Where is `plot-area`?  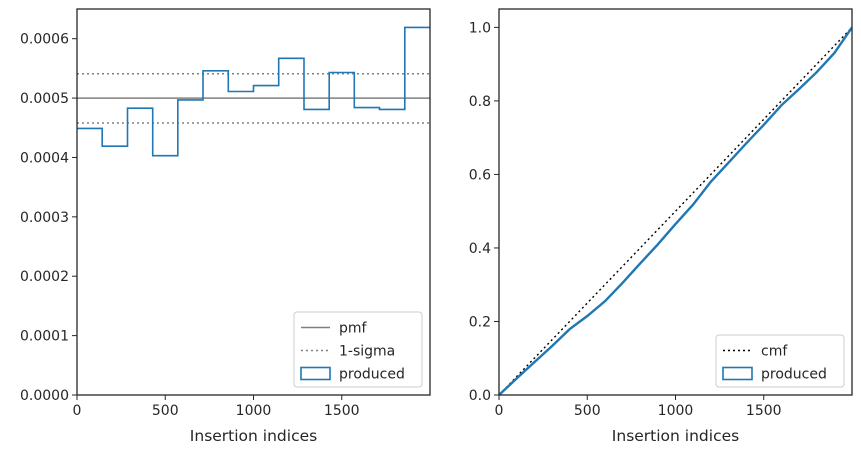
plot-area is located at coordinates (253, 91).